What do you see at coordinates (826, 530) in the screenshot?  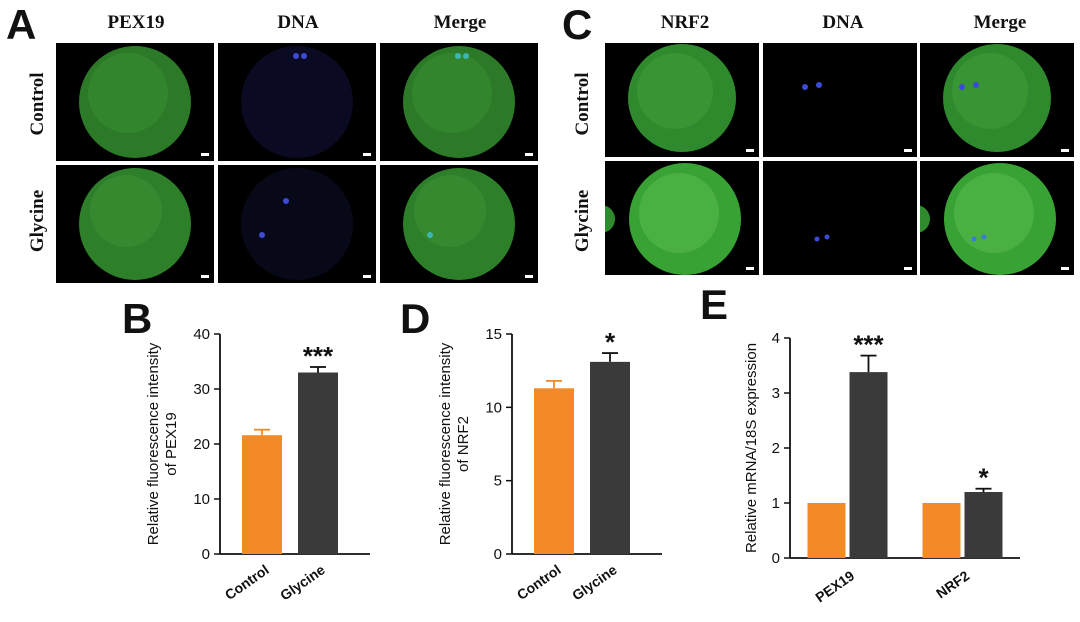 I see `bar-pex19-control` at bounding box center [826, 530].